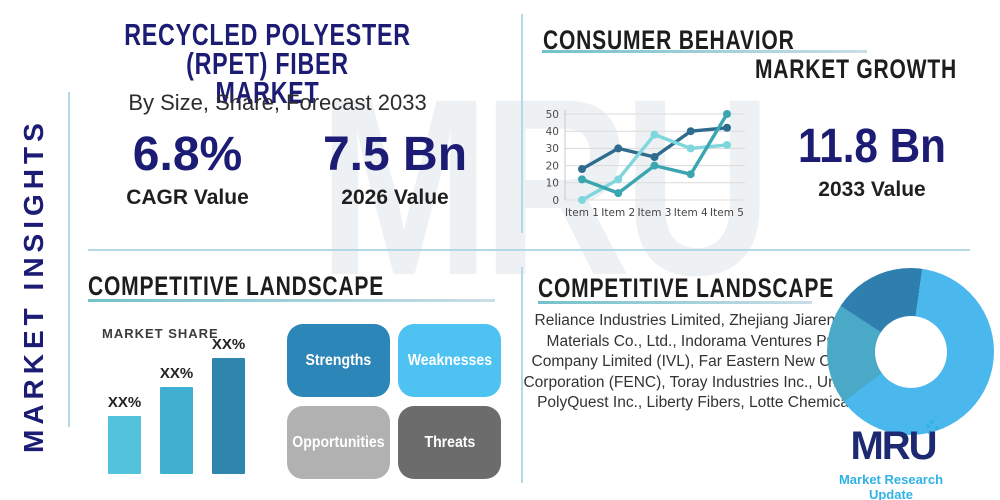  What do you see at coordinates (187, 197) in the screenshot?
I see `cagr-label: CAGR Value` at bounding box center [187, 197].